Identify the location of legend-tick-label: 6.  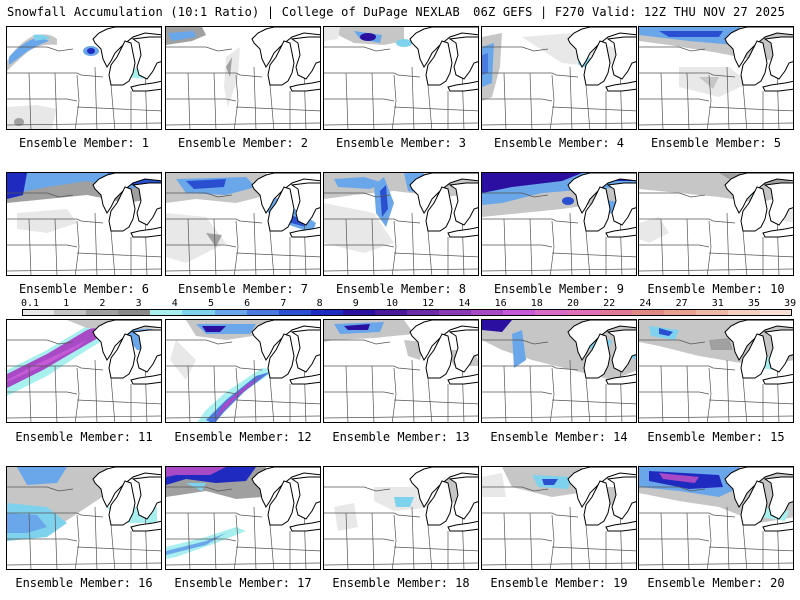
(247, 303).